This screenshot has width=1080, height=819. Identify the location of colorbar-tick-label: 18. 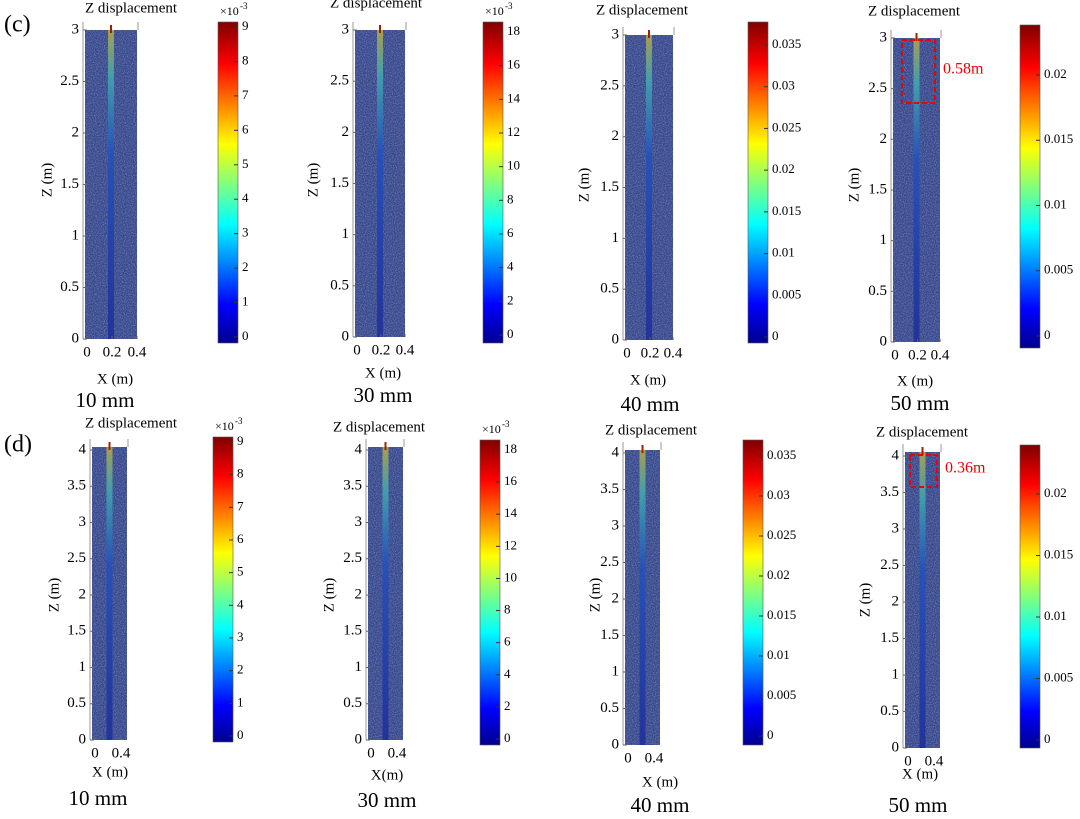
(510, 448).